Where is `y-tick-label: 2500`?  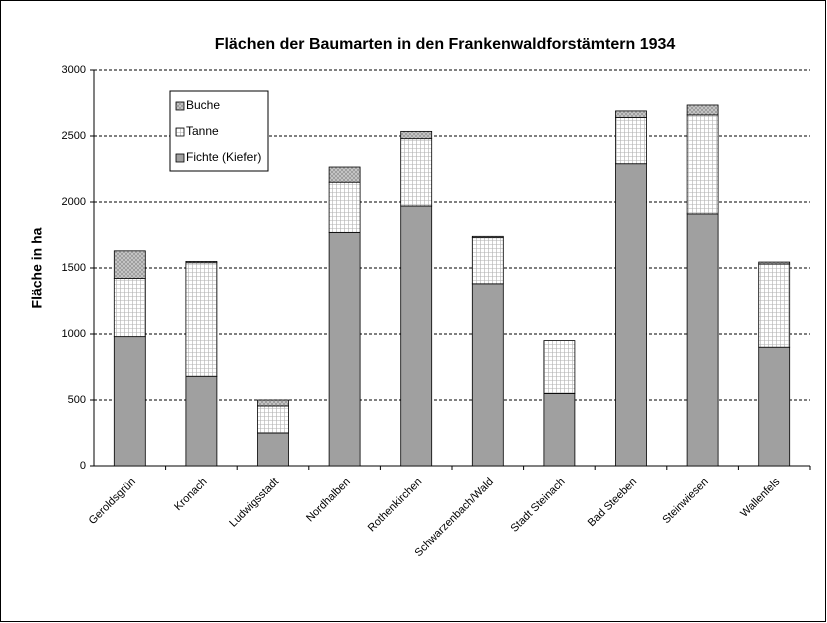
y-tick-label: 2500 is located at coordinates (74, 136).